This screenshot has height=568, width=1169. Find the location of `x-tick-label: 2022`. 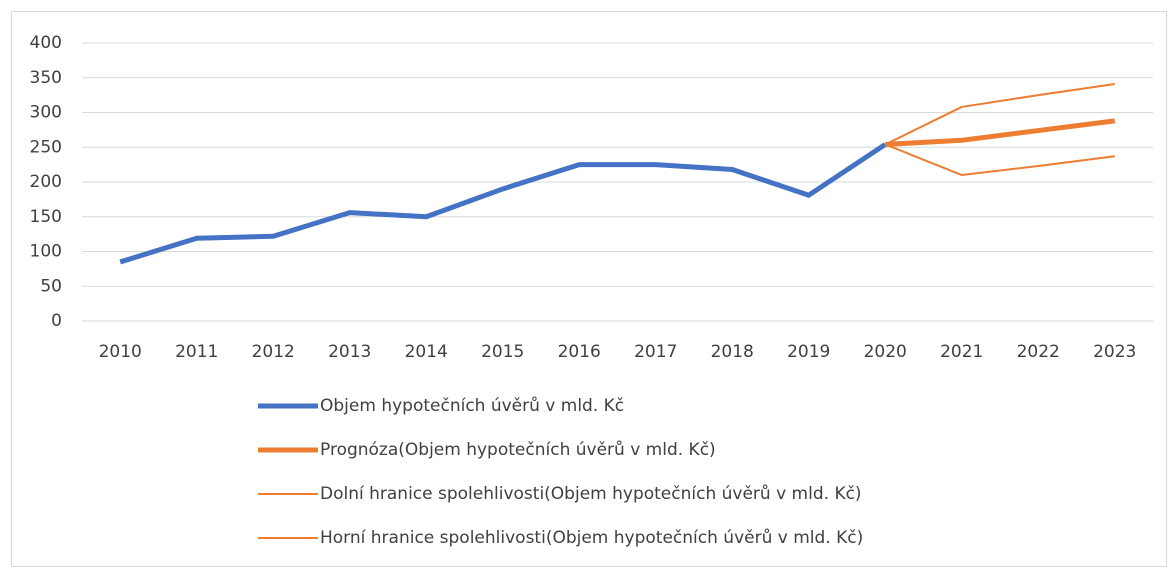

x-tick-label: 2022 is located at coordinates (1038, 352).